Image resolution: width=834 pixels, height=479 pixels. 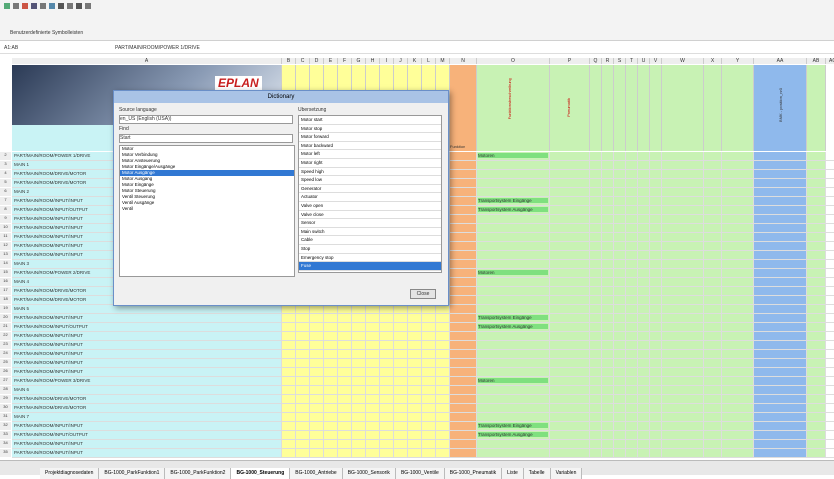 I want to click on list-item: Valve close, so click(x=370, y=215).